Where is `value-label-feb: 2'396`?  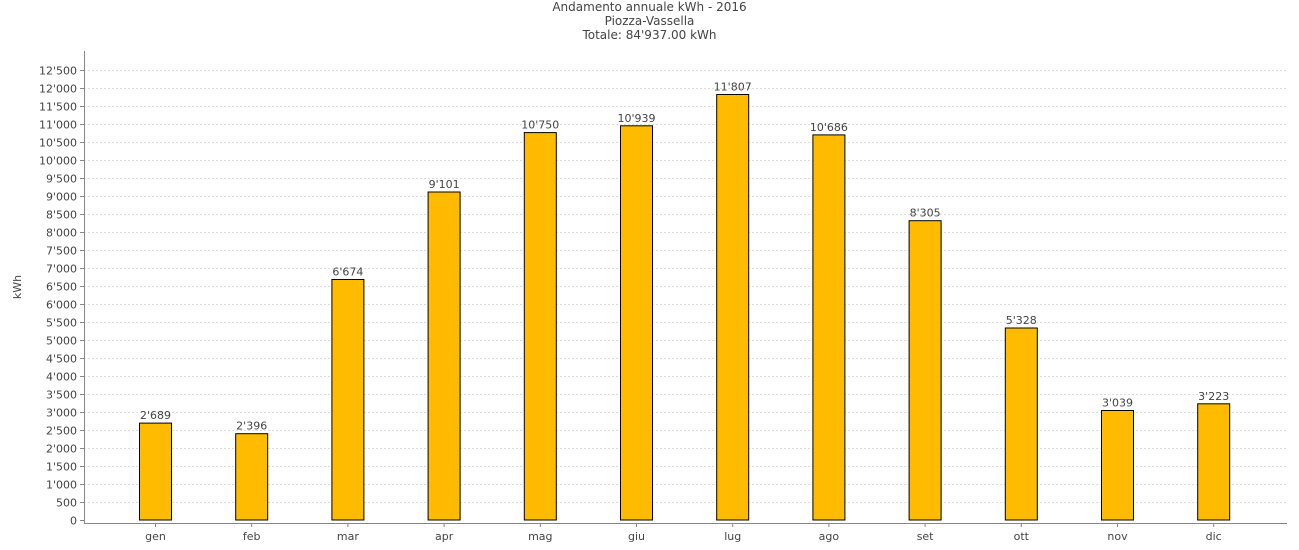
value-label-feb: 2'396 is located at coordinates (251, 426).